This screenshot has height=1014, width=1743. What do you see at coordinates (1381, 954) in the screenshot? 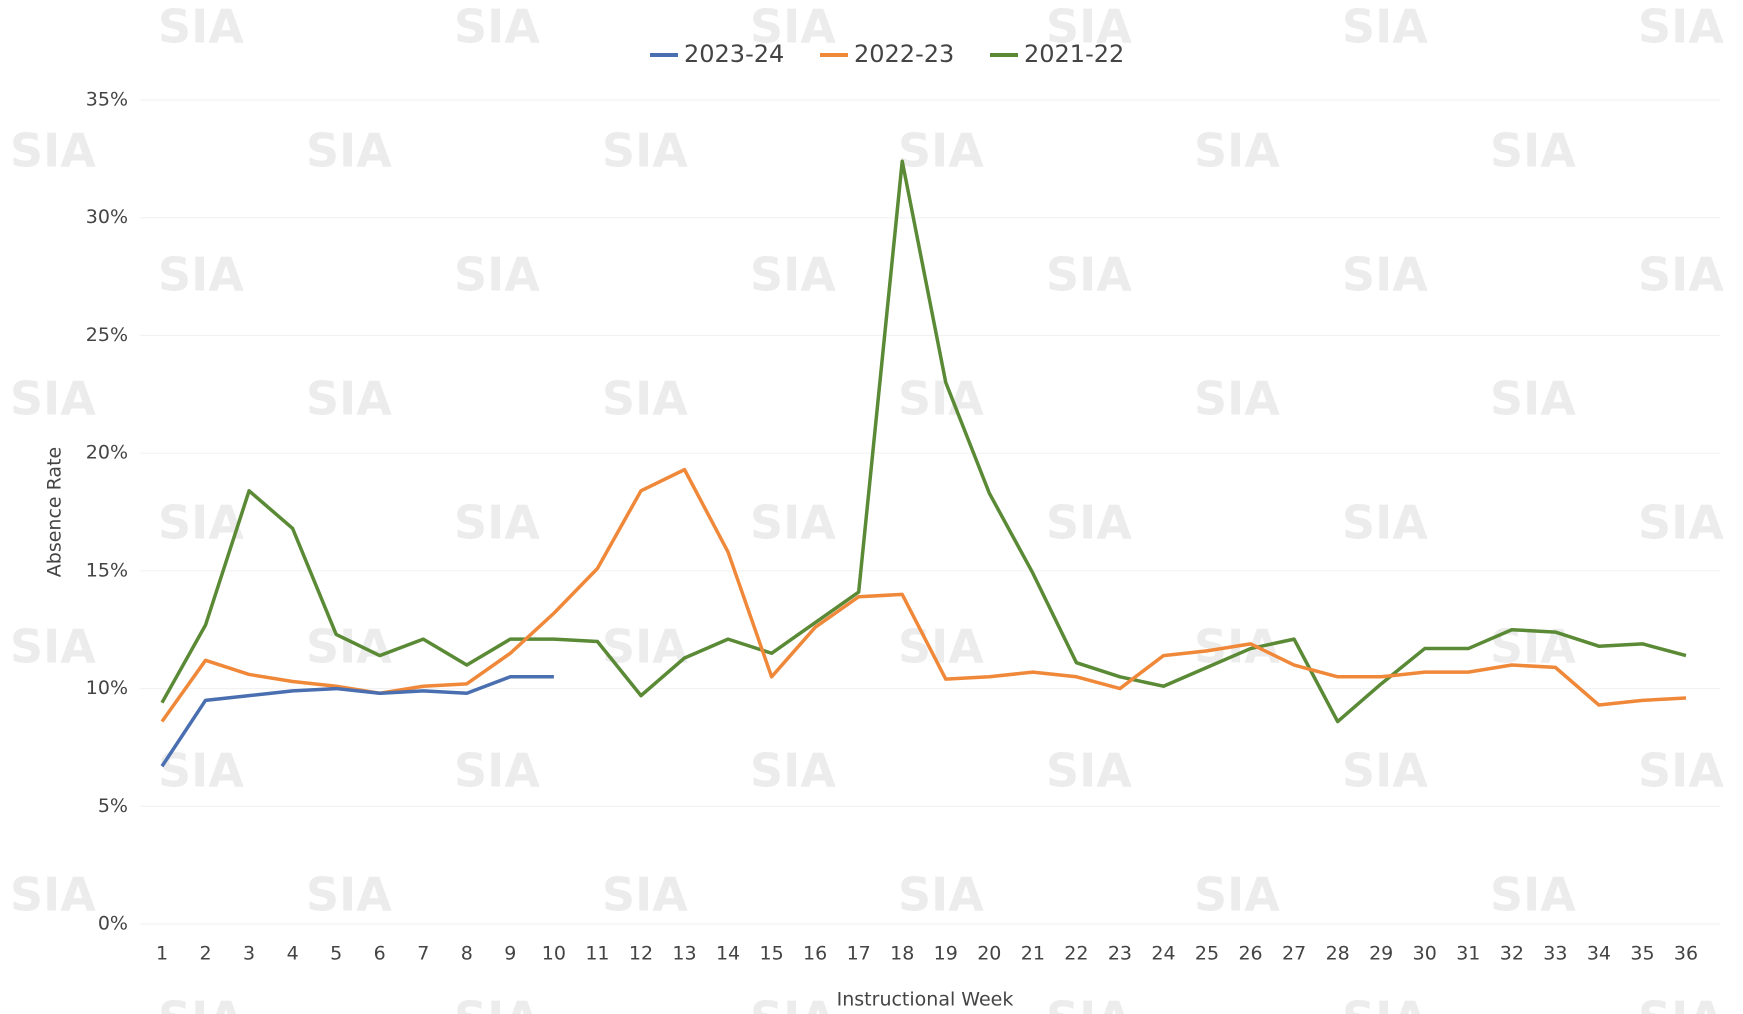
I see `x-tick-label: 29` at bounding box center [1381, 954].